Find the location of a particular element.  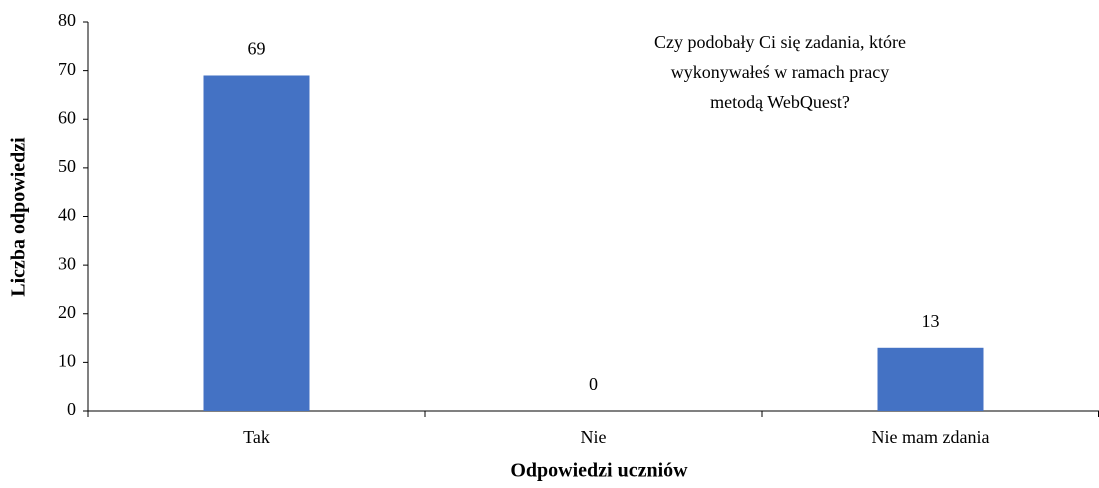

y-tick-label: 10 is located at coordinates (67, 361).